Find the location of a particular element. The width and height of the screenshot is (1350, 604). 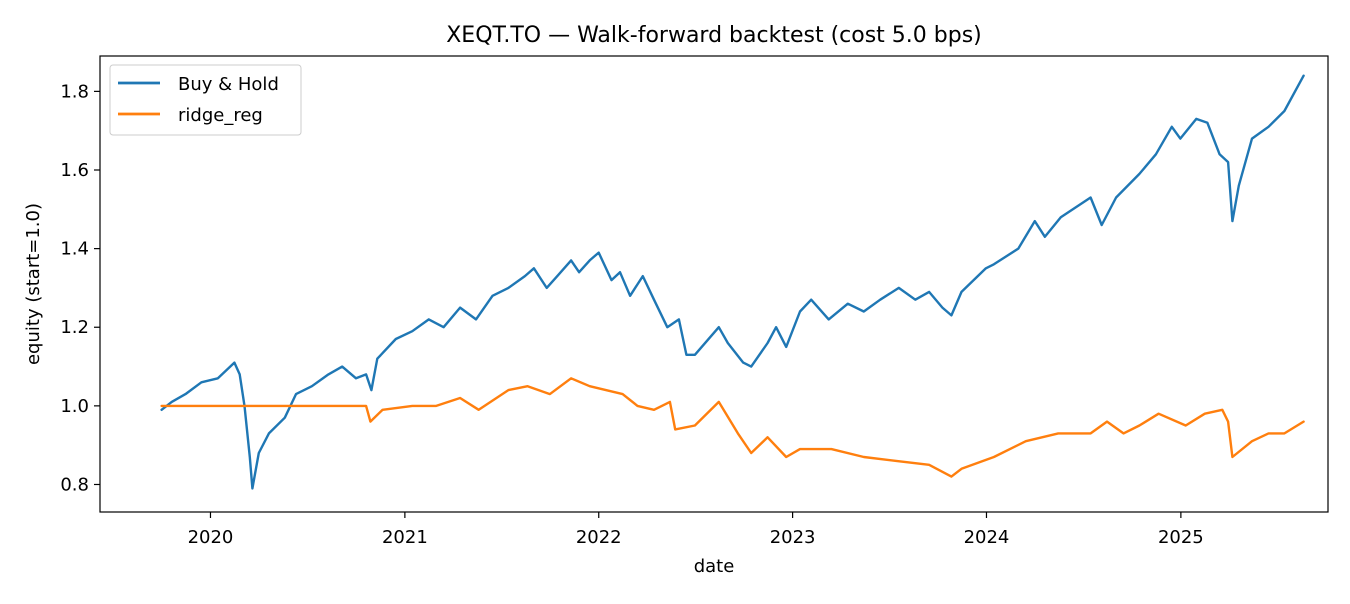

ridge-reg-line is located at coordinates (732, 427).